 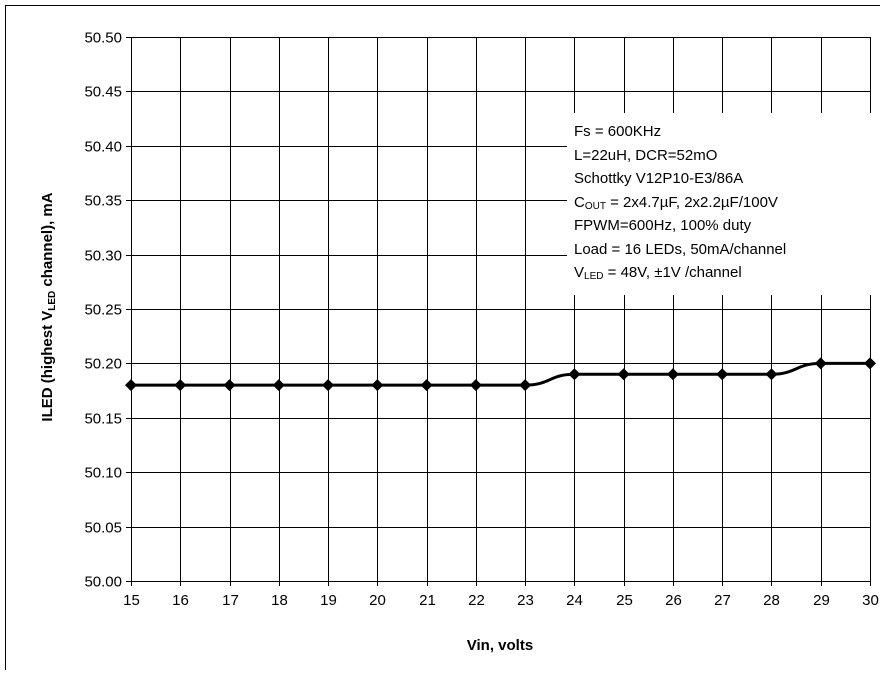 I want to click on x-tick-label: 29, so click(x=821, y=600).